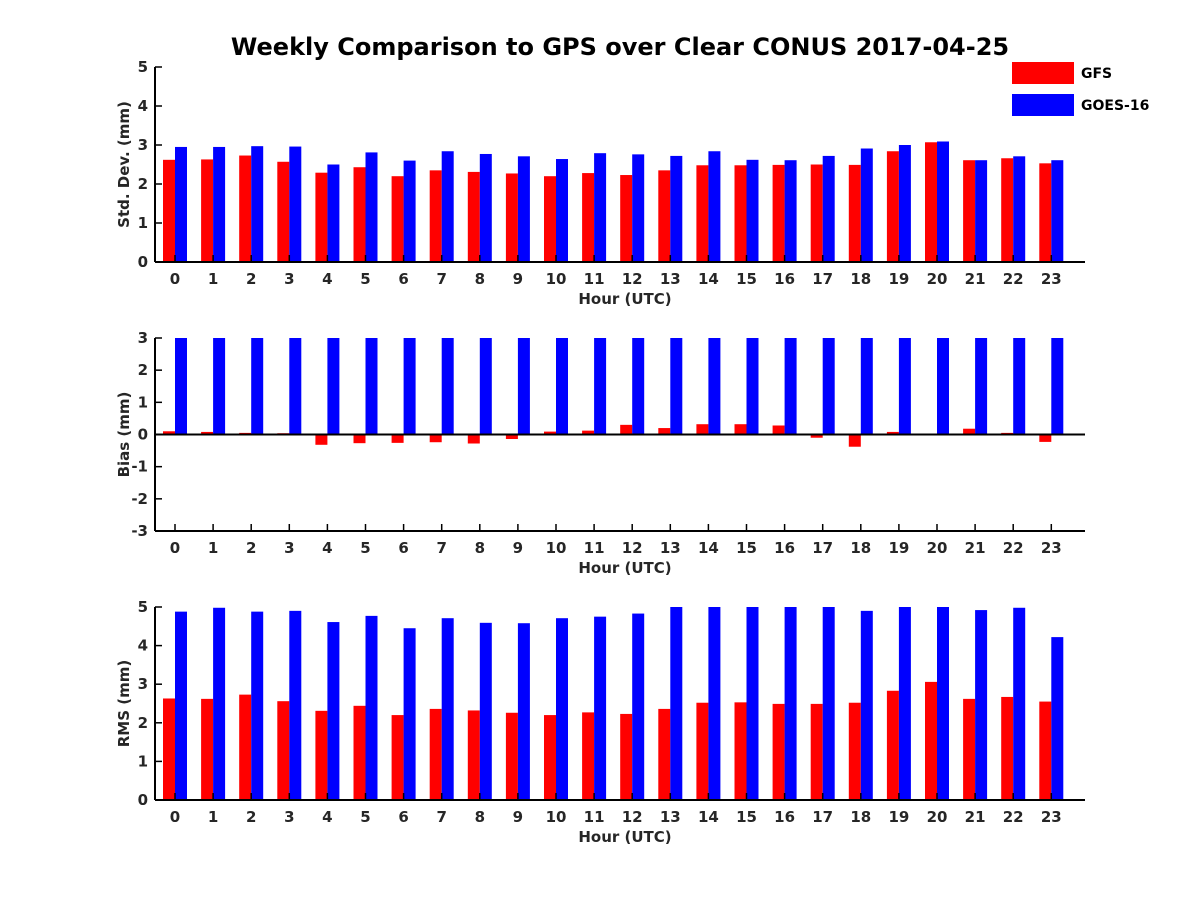  I want to click on y-tick-label: 2, so click(143, 723).